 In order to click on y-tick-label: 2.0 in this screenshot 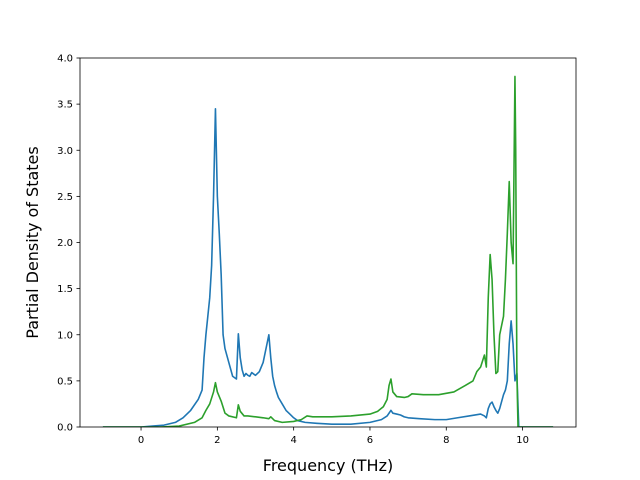, I will do `click(65, 243)`.